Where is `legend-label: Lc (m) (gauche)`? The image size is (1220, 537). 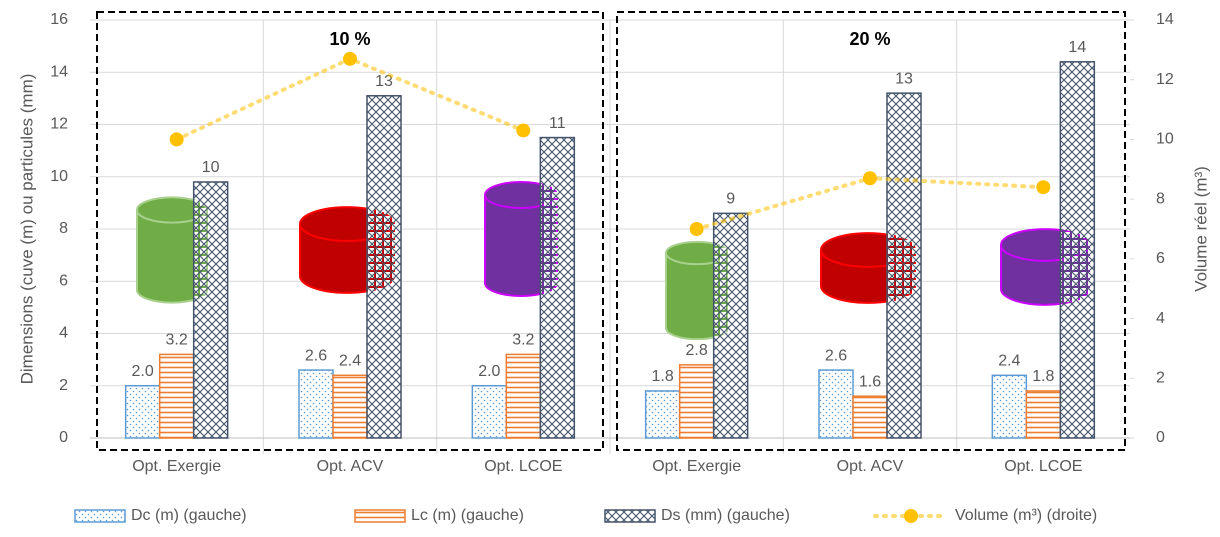
legend-label: Lc (m) (gauche) is located at coordinates (467, 515).